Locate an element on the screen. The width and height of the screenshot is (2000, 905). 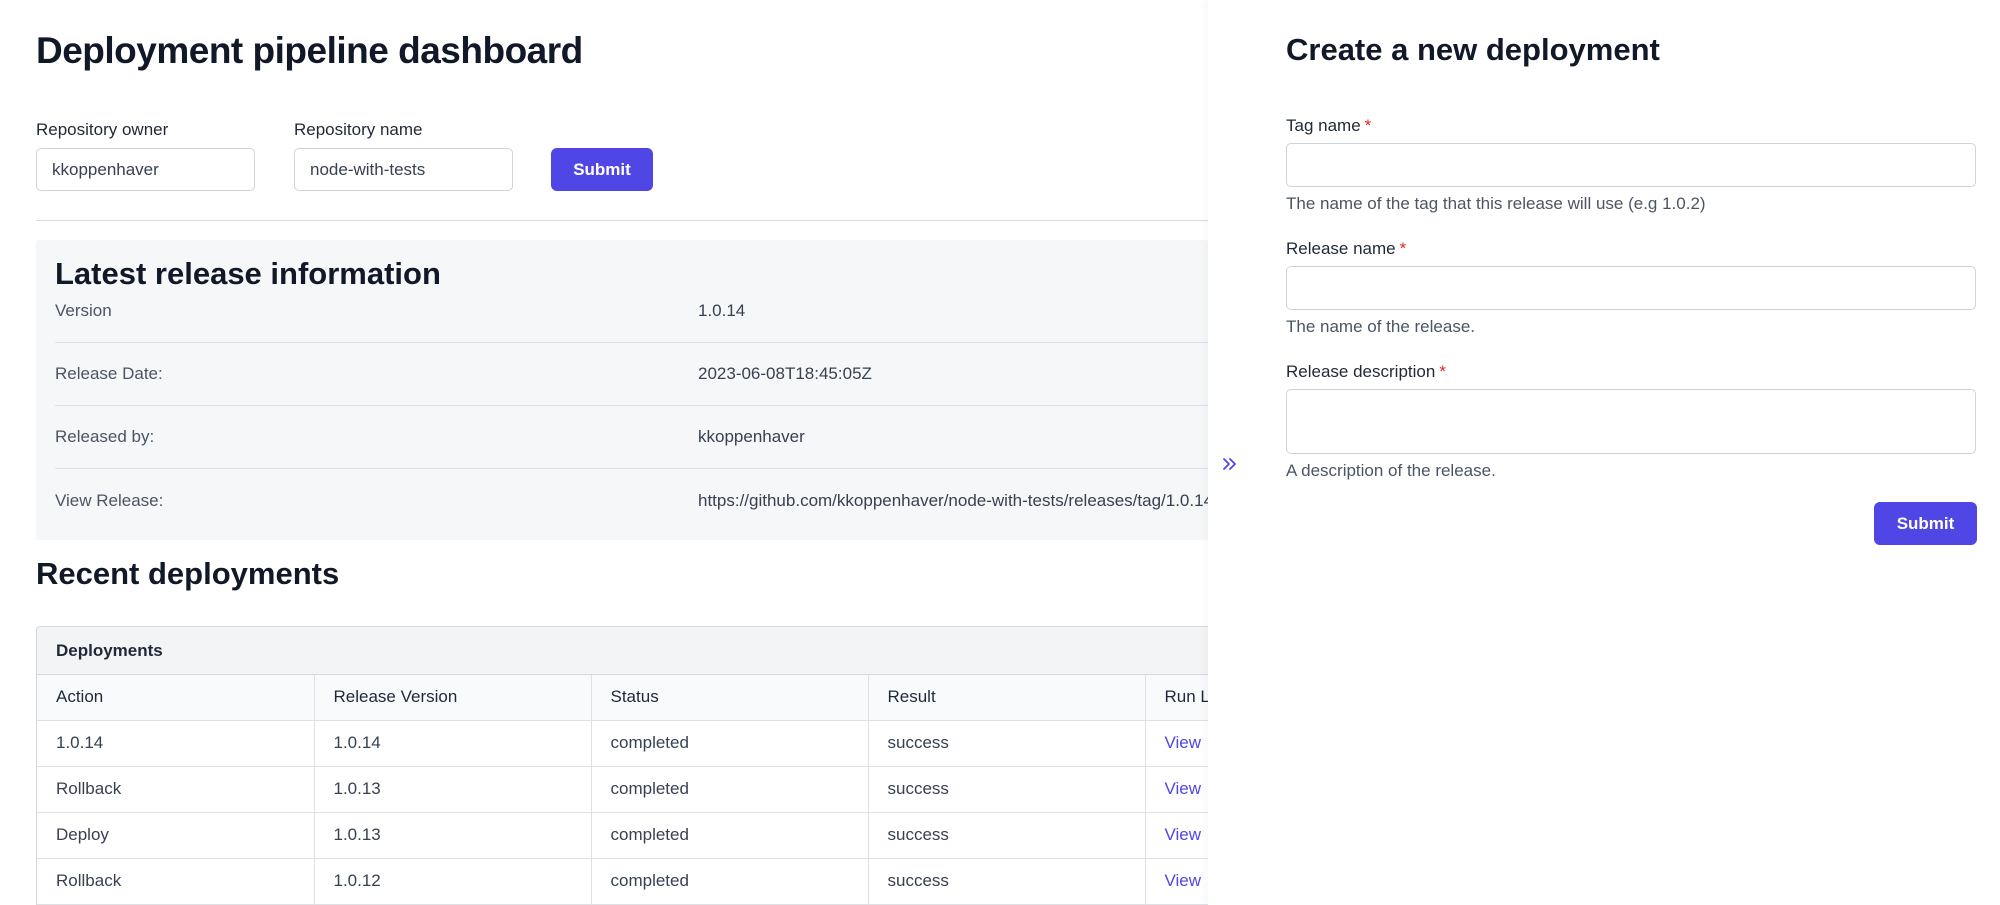
release-value: 1.0.14 is located at coordinates (722, 310).